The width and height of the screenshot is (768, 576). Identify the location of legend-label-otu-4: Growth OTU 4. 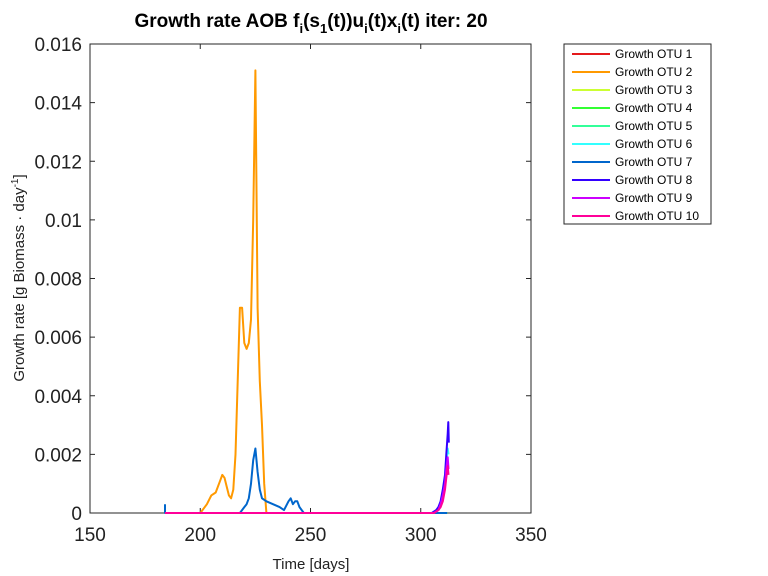
(654, 108).